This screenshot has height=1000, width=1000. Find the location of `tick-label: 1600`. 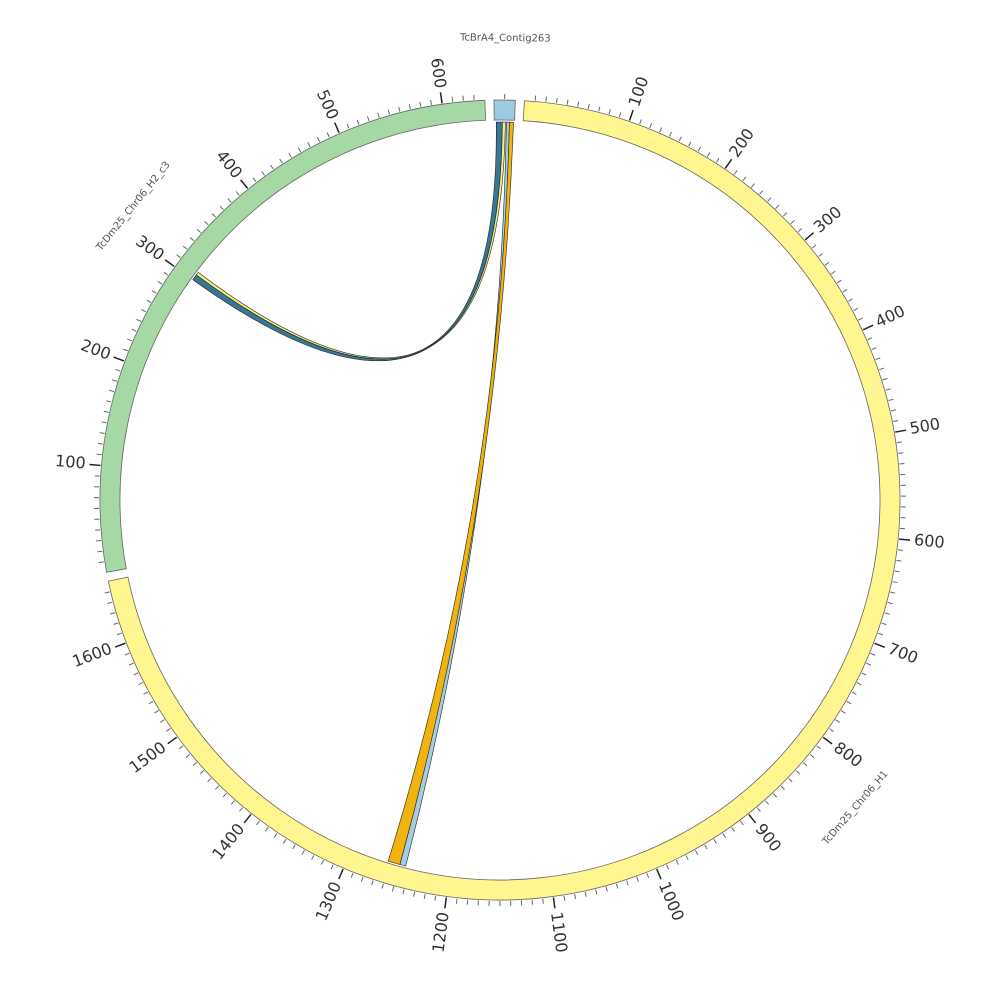

tick-label: 1600 is located at coordinates (92, 655).